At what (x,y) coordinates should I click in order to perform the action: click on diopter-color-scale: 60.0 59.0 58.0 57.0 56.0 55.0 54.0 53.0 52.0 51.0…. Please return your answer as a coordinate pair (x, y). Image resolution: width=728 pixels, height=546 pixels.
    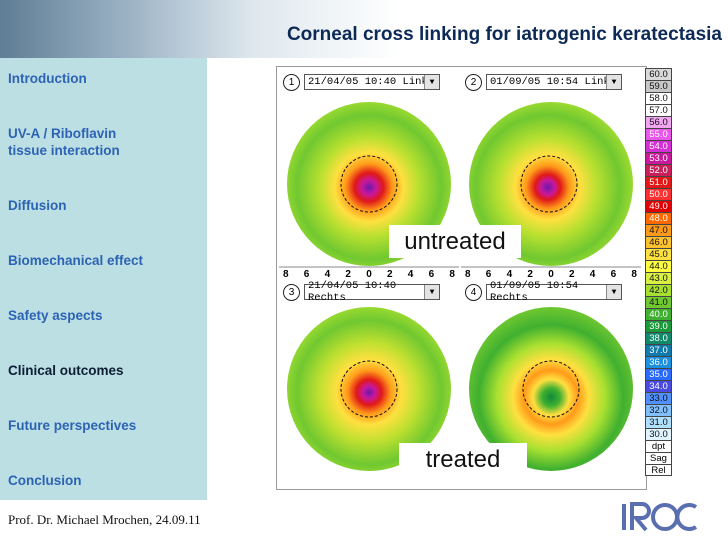
    Looking at the image, I should click on (658, 272).